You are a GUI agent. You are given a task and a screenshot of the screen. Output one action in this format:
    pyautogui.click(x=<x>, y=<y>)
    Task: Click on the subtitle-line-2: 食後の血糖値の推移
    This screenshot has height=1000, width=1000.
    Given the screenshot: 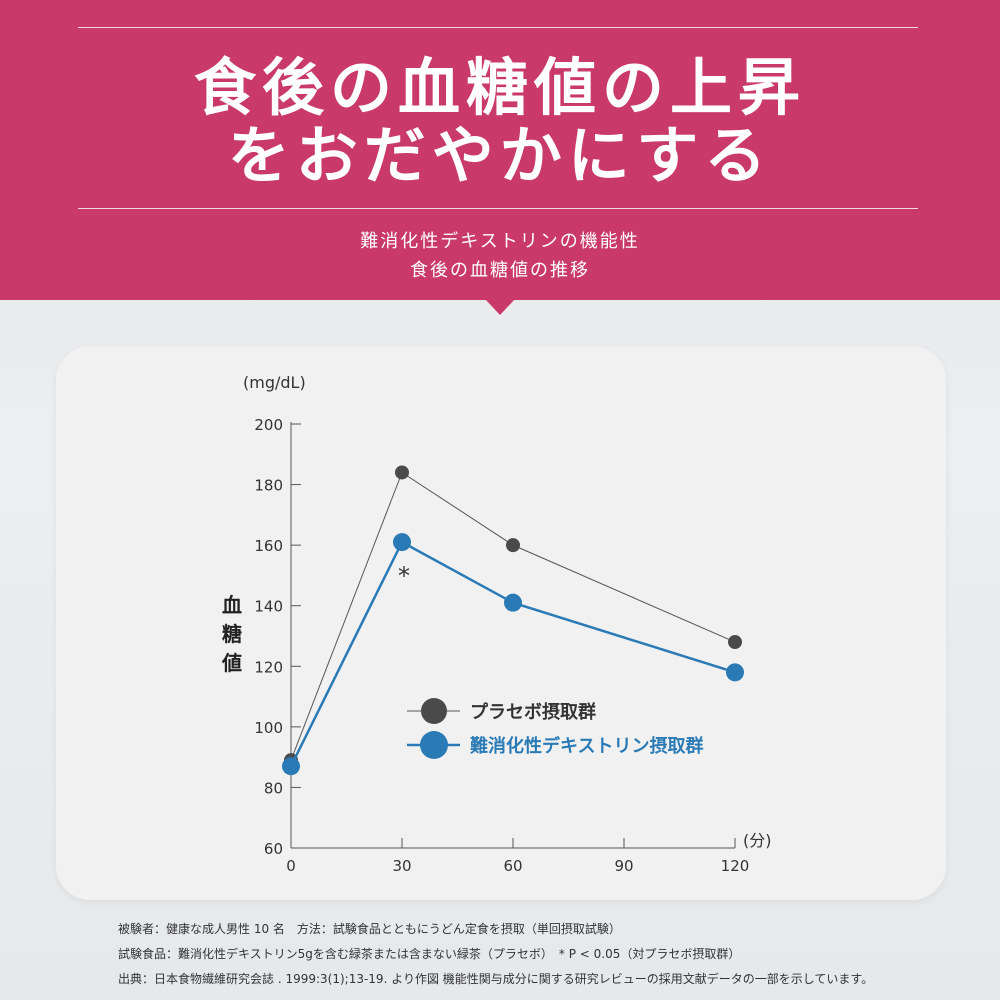 What is the action you would take?
    pyautogui.click(x=500, y=270)
    